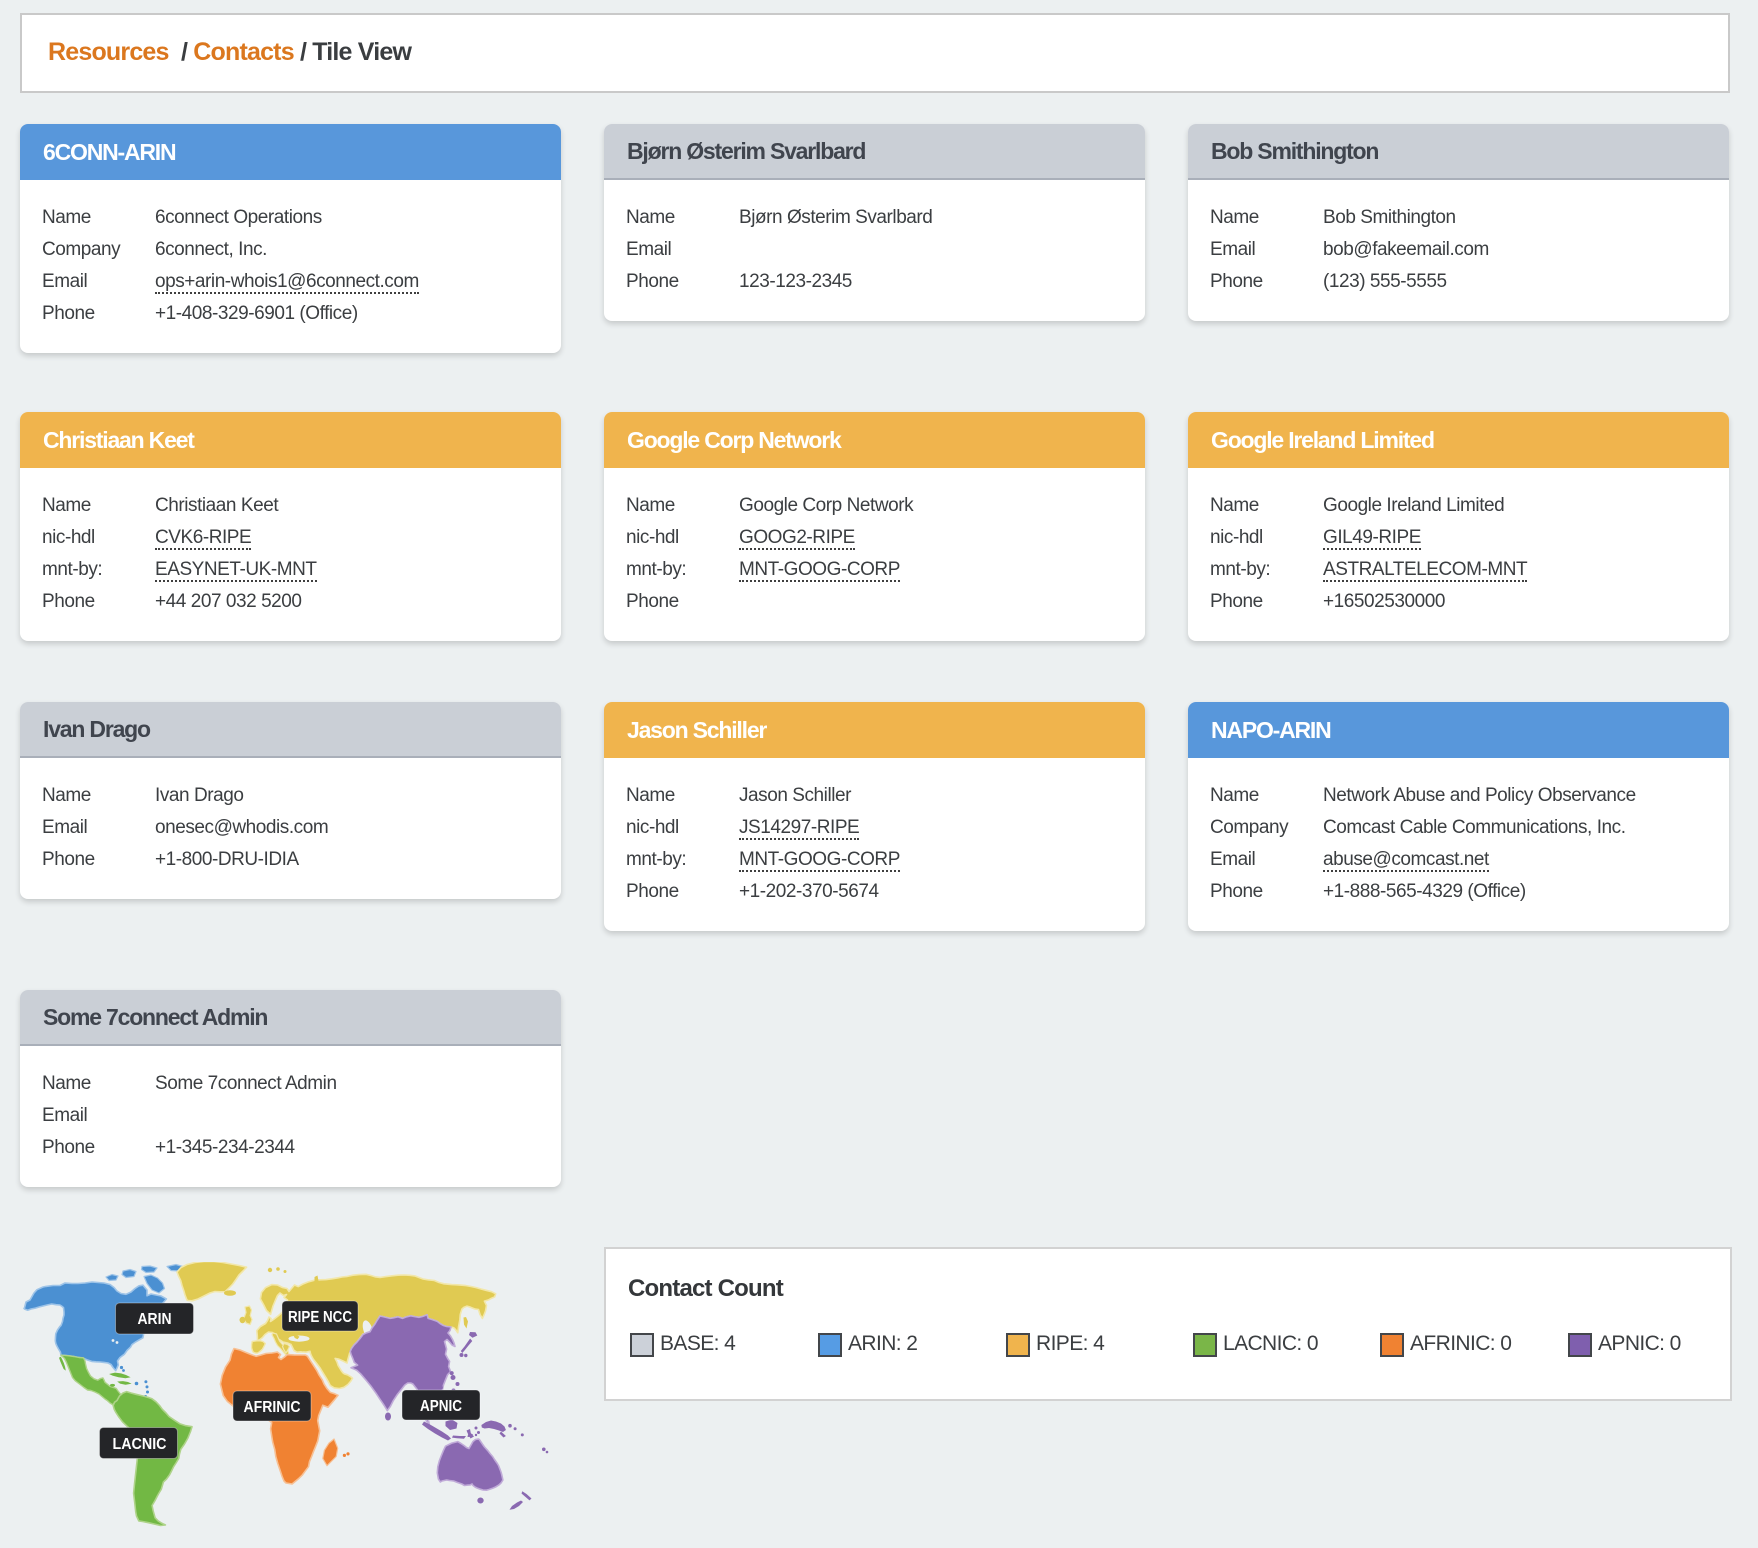  What do you see at coordinates (272, 1407) in the screenshot?
I see `svg-text: AFRINIC` at bounding box center [272, 1407].